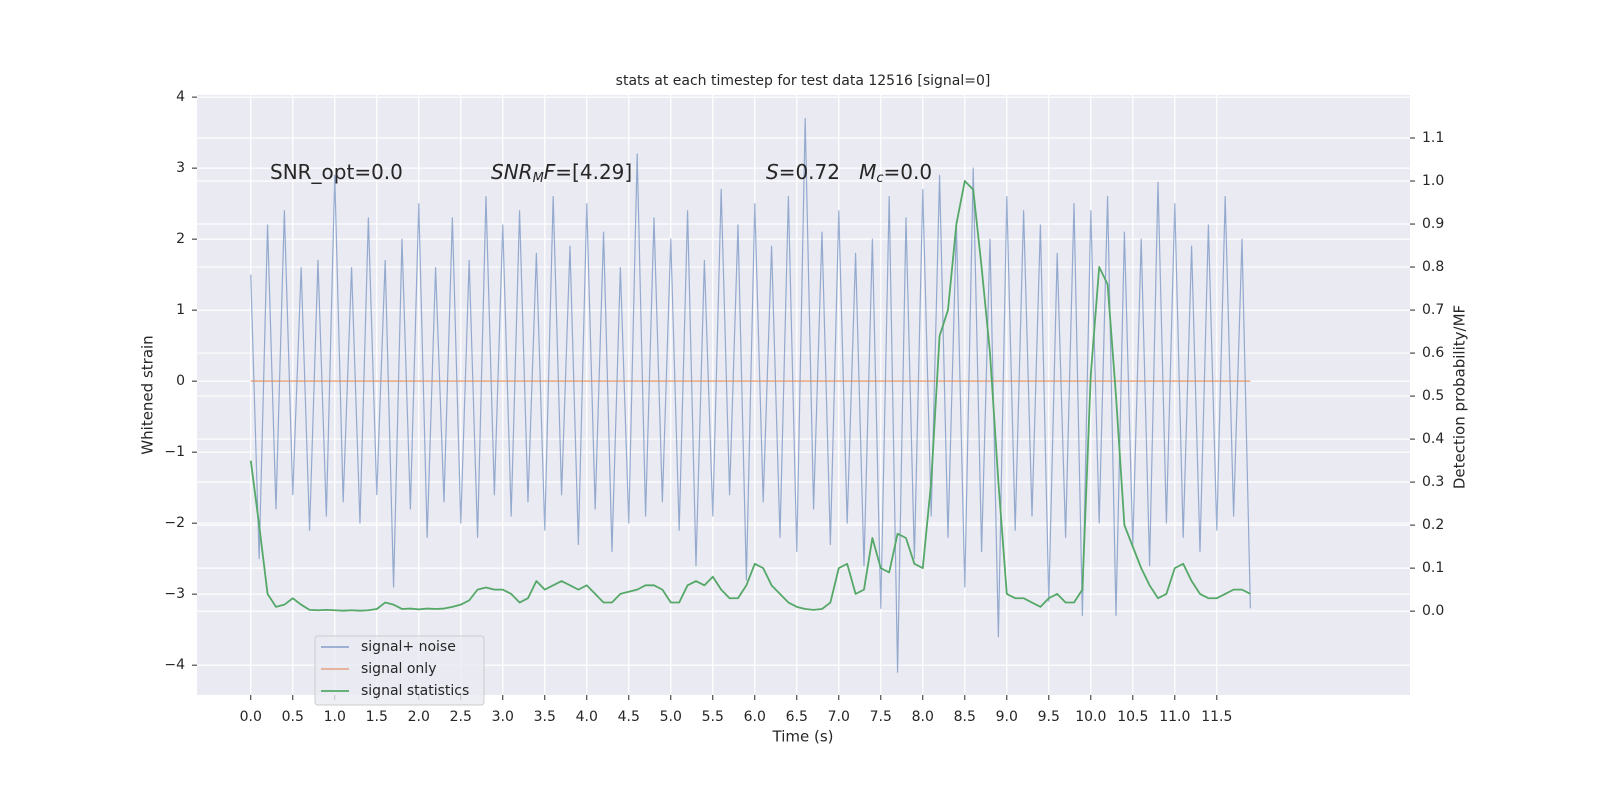  Describe the element at coordinates (293, 717) in the screenshot. I see `x-tick-label: 0.5` at that location.